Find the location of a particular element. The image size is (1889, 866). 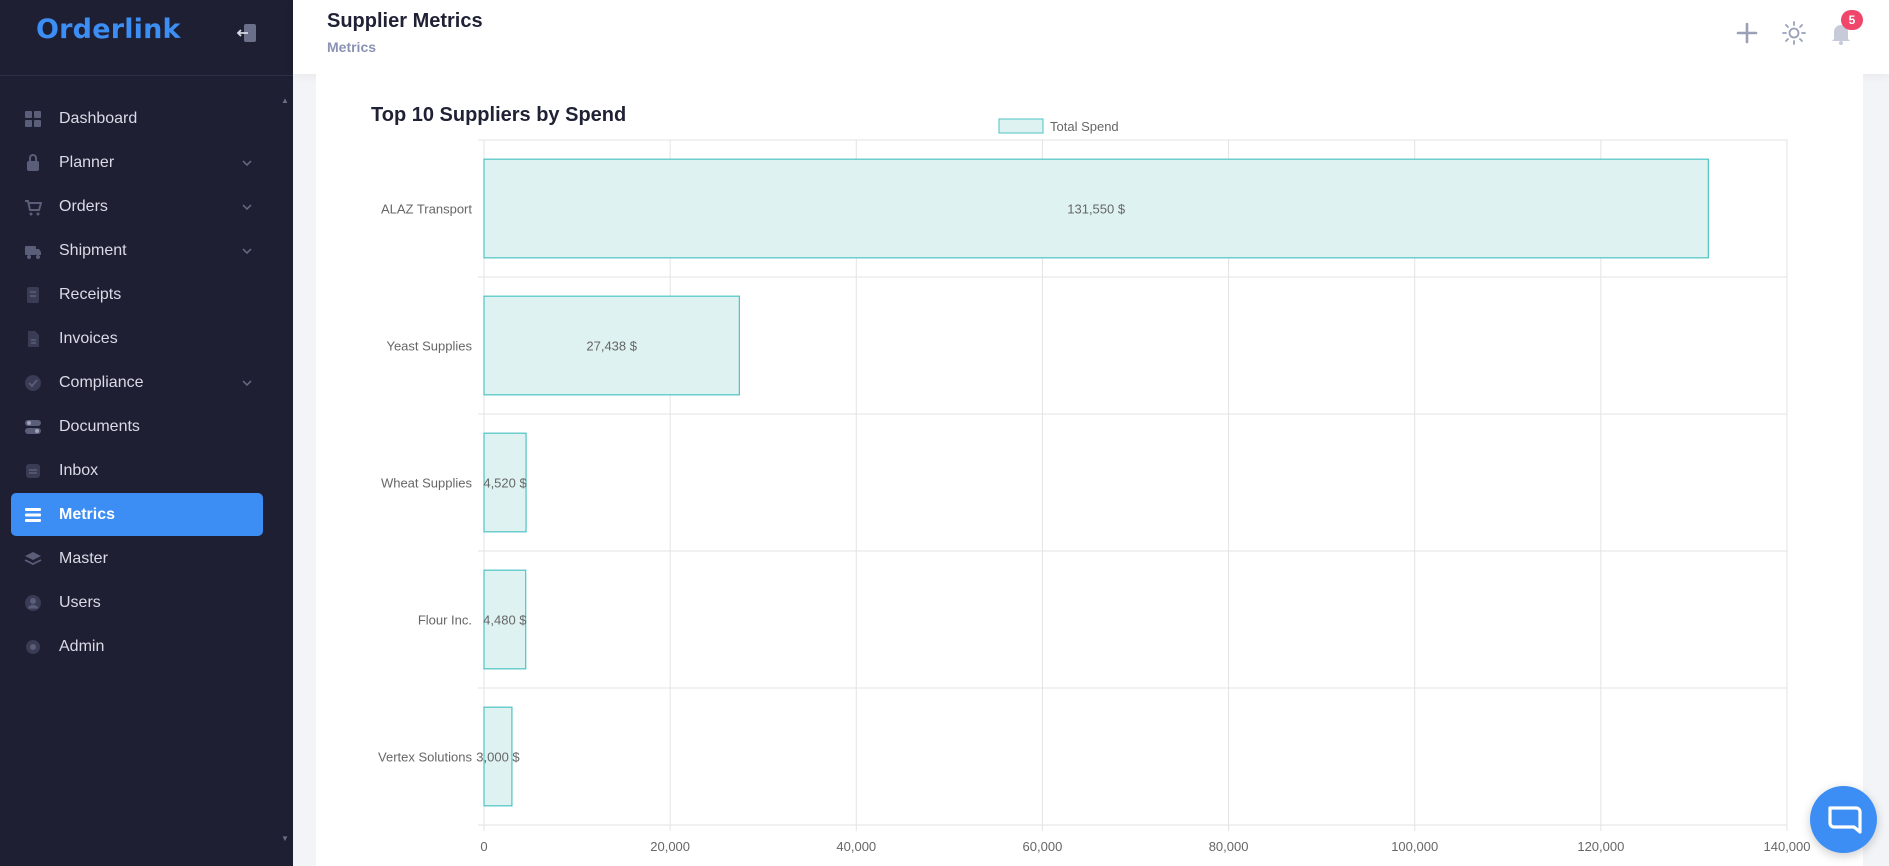

users-icon is located at coordinates (33, 602).